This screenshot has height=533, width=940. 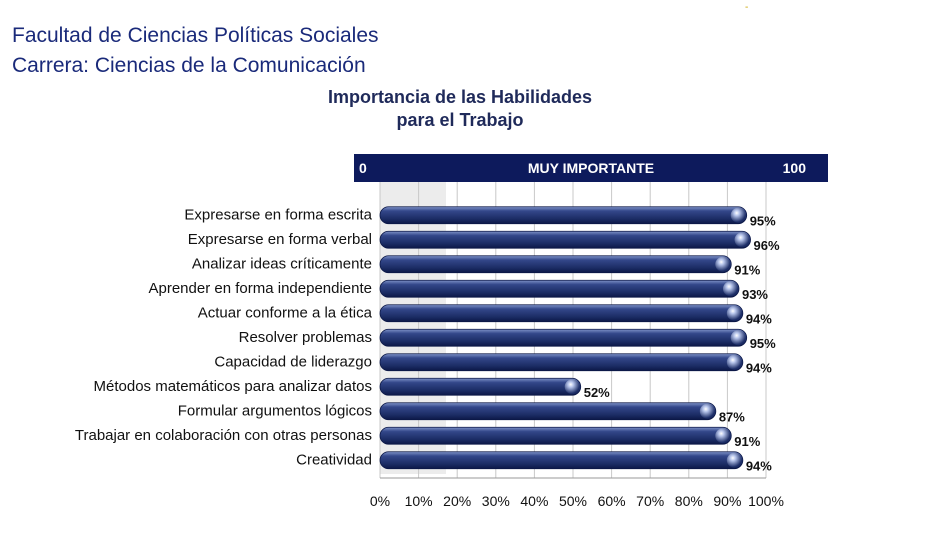 I want to click on value-label: 87%, so click(x=732, y=416).